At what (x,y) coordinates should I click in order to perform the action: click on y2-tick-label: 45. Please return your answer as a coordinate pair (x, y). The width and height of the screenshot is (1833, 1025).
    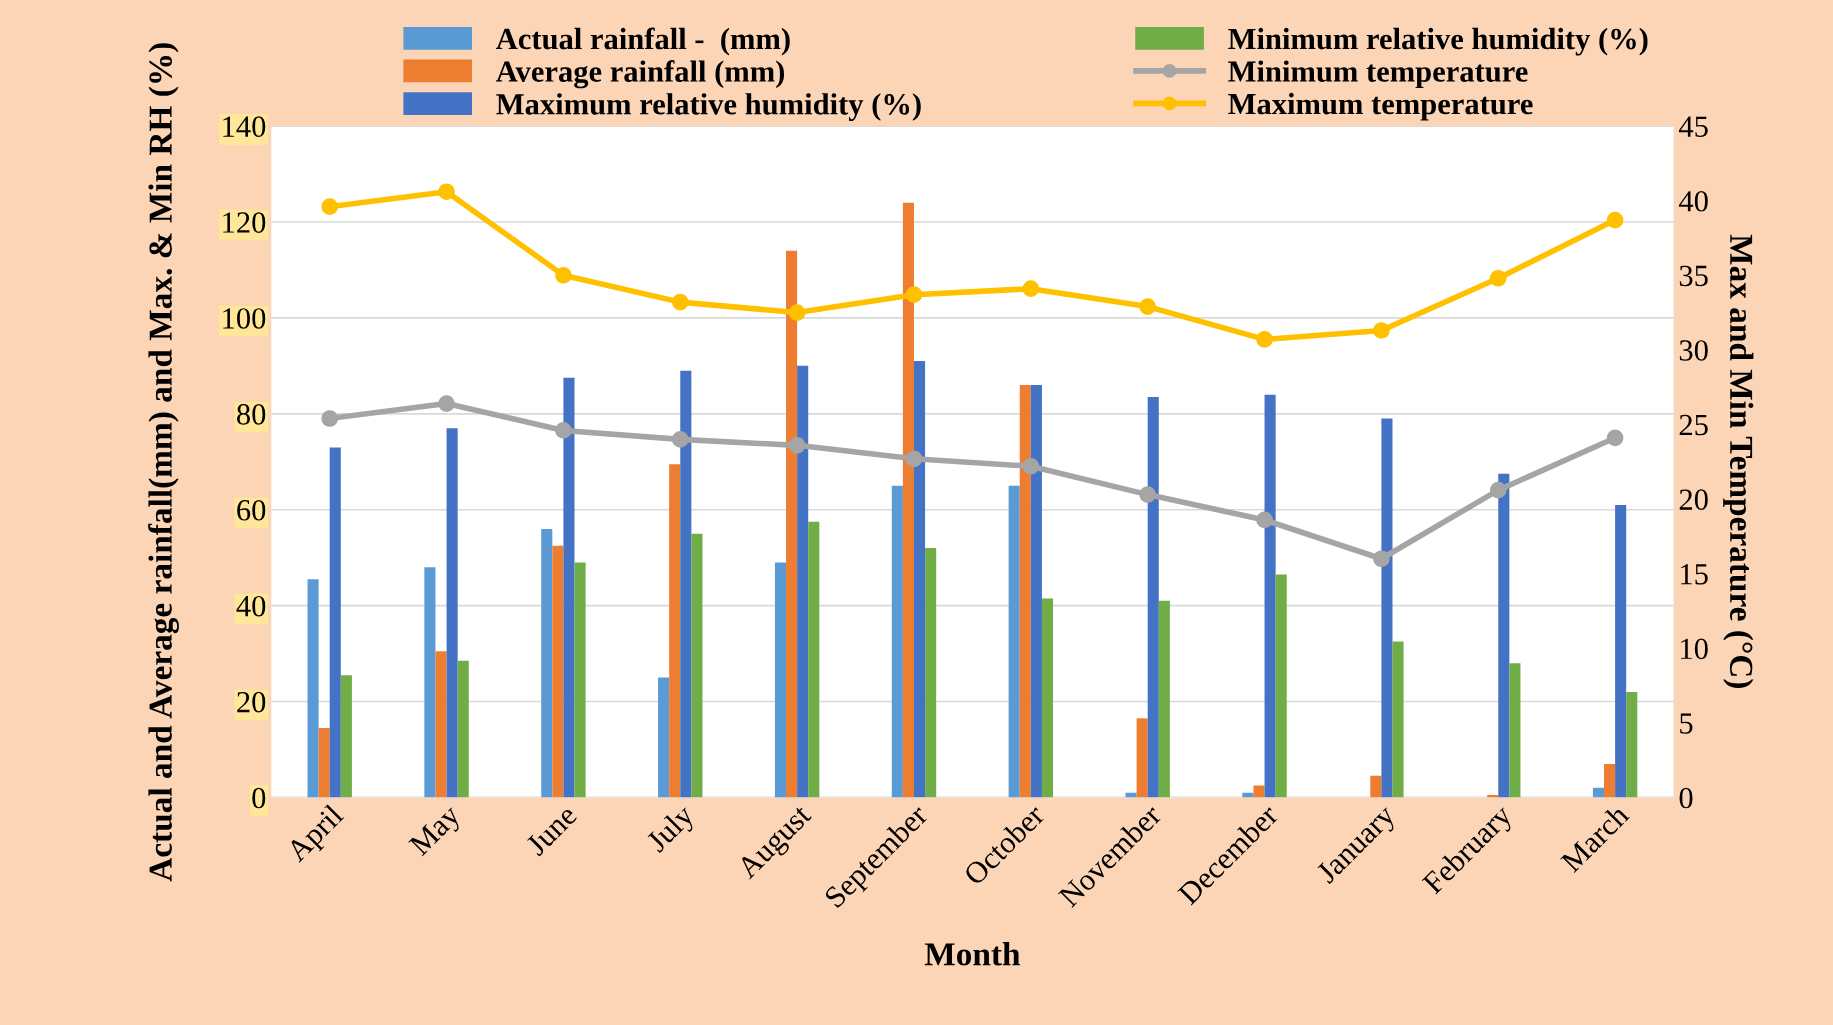
    Looking at the image, I should click on (1693, 126).